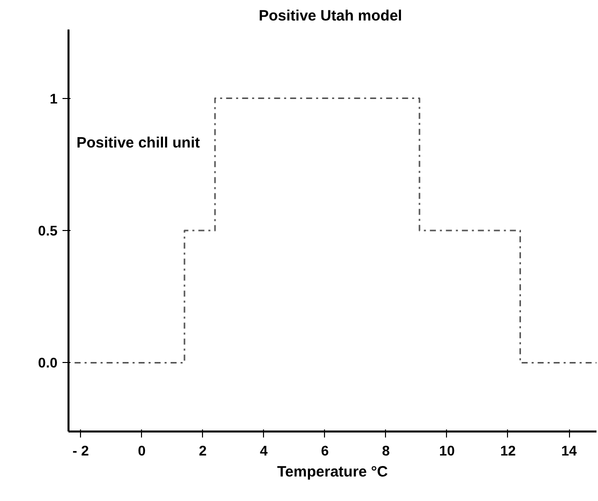  Describe the element at coordinates (508, 450) in the screenshot. I see `x-tick-label: 12` at that location.